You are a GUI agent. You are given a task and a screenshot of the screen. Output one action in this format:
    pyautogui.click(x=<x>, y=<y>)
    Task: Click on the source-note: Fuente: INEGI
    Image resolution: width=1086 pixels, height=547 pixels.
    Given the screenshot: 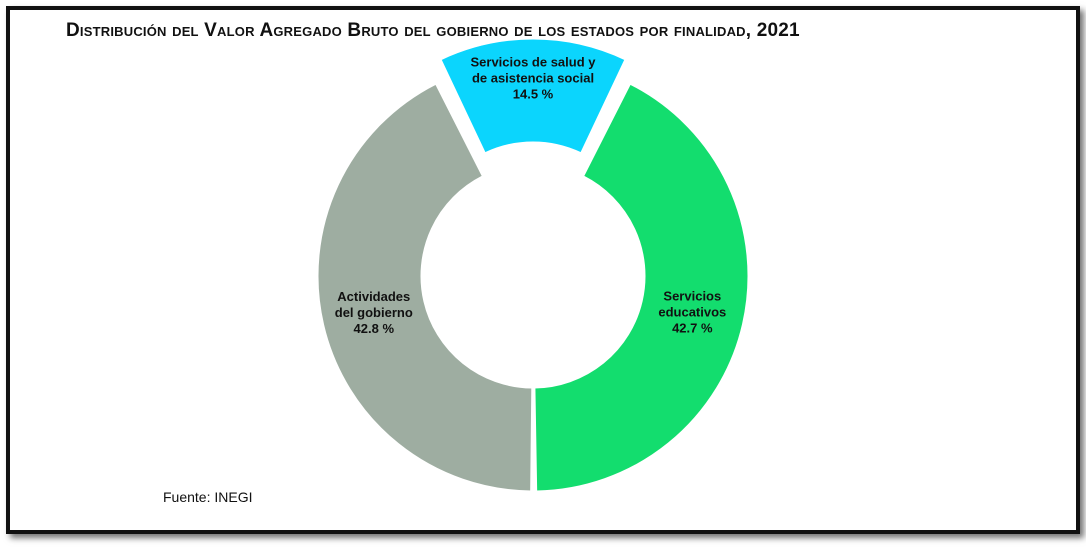 What is the action you would take?
    pyautogui.click(x=208, y=497)
    